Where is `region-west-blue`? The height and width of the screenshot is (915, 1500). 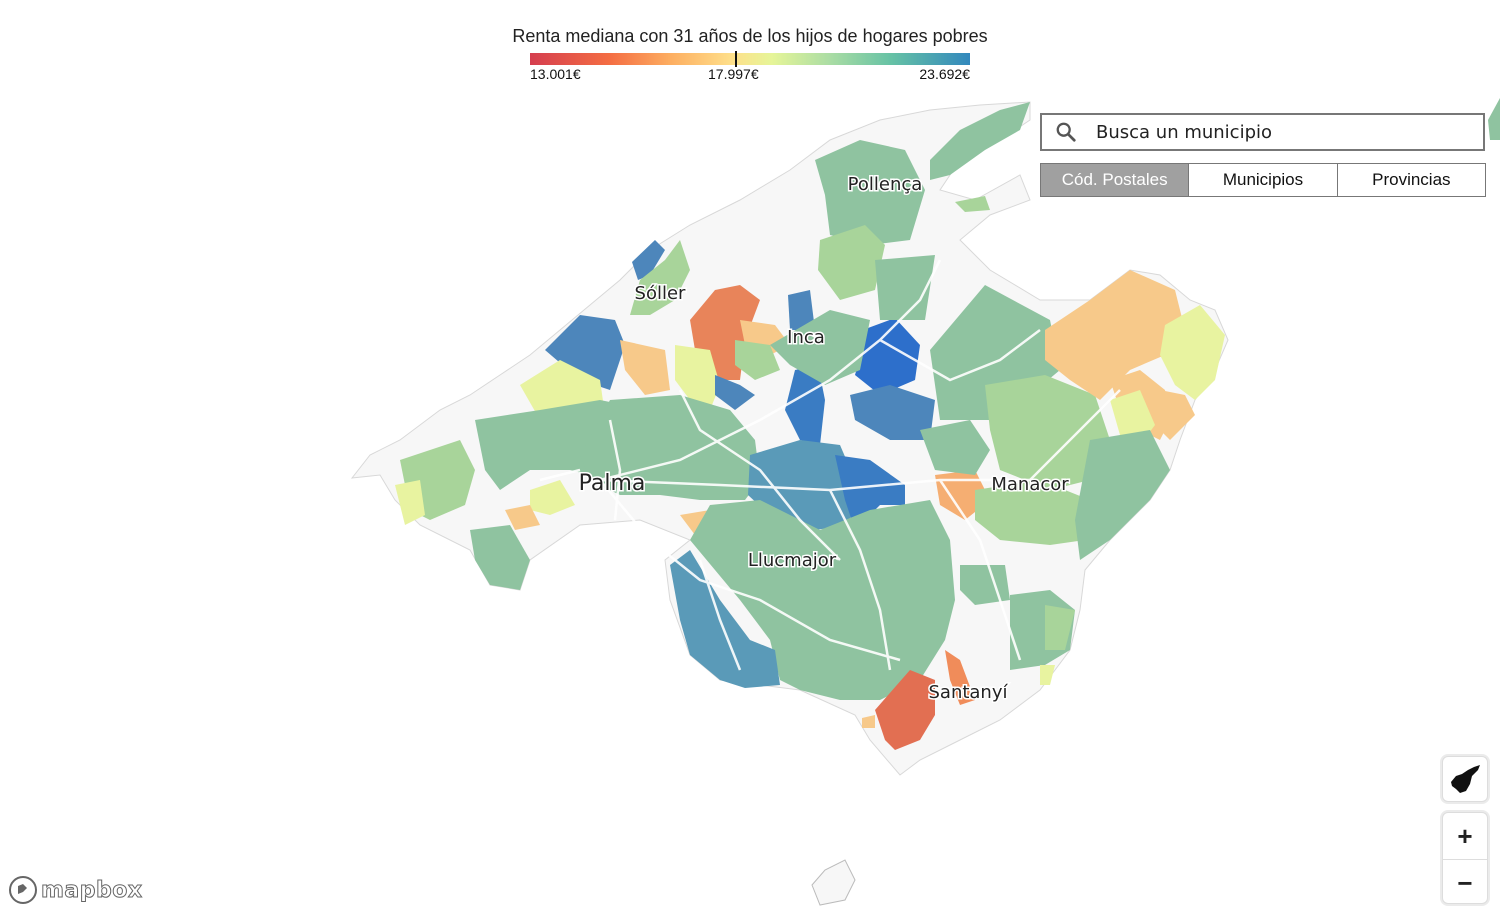
region-west-blue is located at coordinates (585, 352).